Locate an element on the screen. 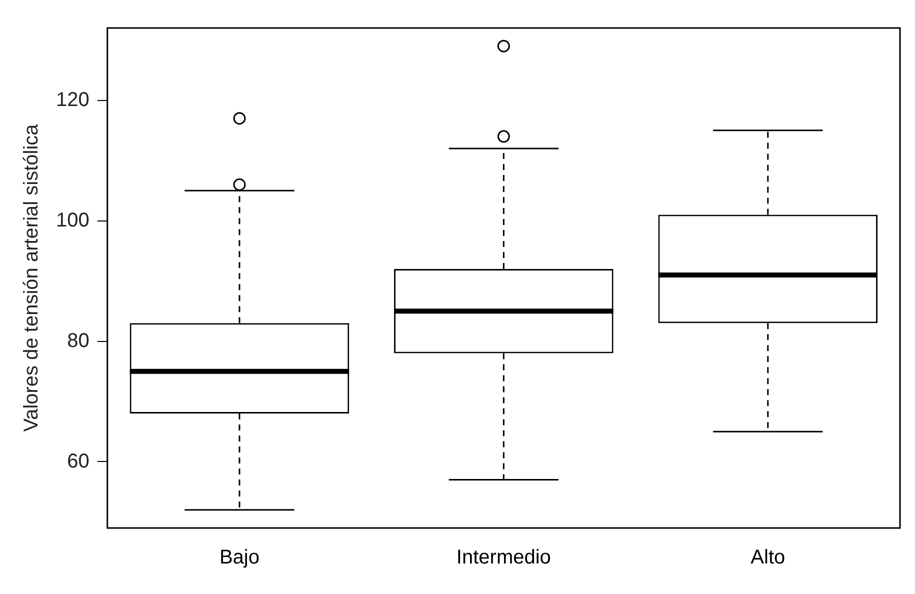 Image resolution: width=915 pixels, height=594 pixels. y-tick-label: 80 is located at coordinates (78, 341).